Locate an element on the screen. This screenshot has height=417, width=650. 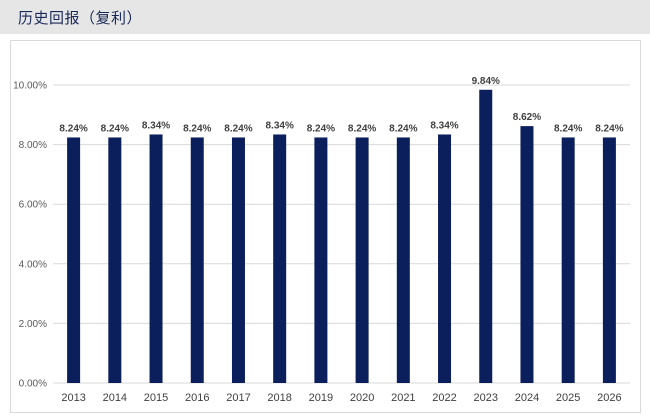
section-title: 历史回报（复利） is located at coordinates (80, 18).